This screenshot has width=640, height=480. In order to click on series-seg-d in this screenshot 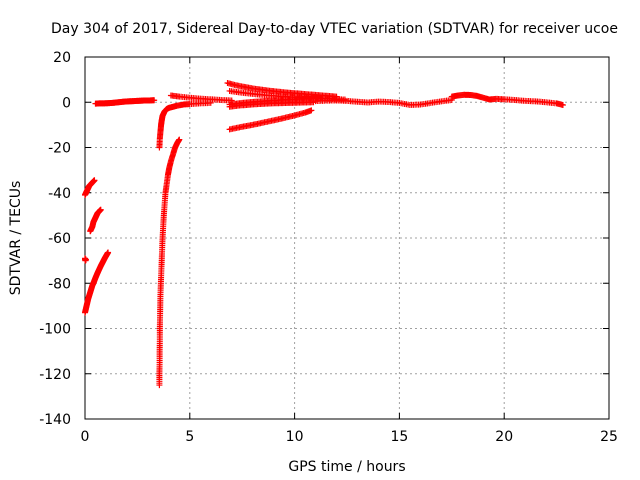, I will do `click(97, 282)`.